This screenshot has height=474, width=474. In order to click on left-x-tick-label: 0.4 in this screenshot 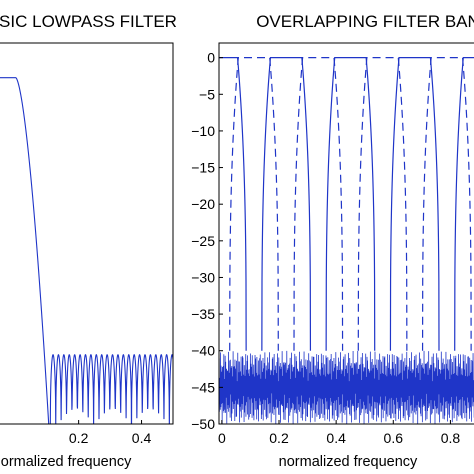, I will do `click(142, 438)`.